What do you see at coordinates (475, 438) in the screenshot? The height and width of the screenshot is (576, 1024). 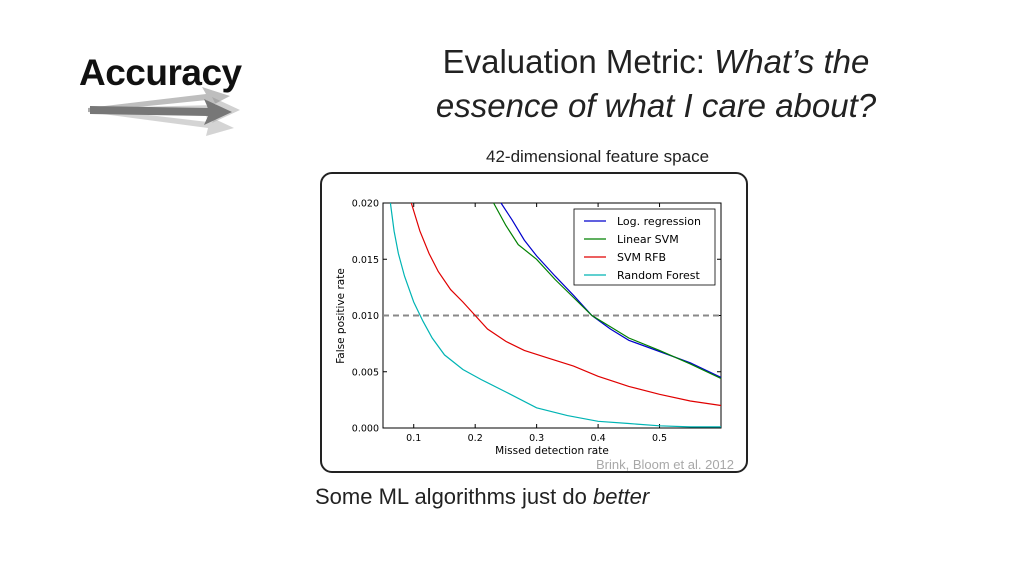 I see `x-tick-label: 0.2` at bounding box center [475, 438].